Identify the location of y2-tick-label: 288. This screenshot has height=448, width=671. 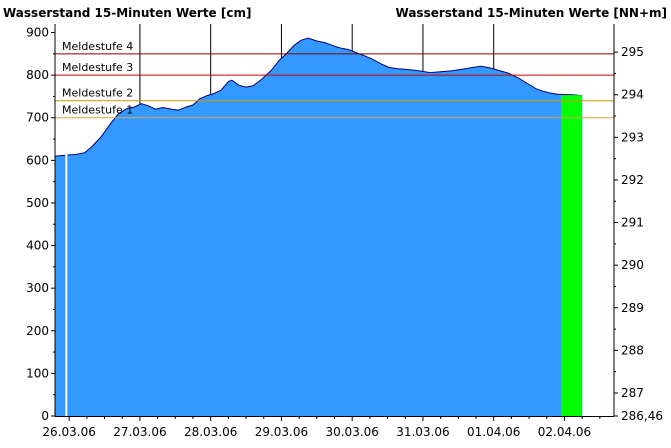
(632, 350).